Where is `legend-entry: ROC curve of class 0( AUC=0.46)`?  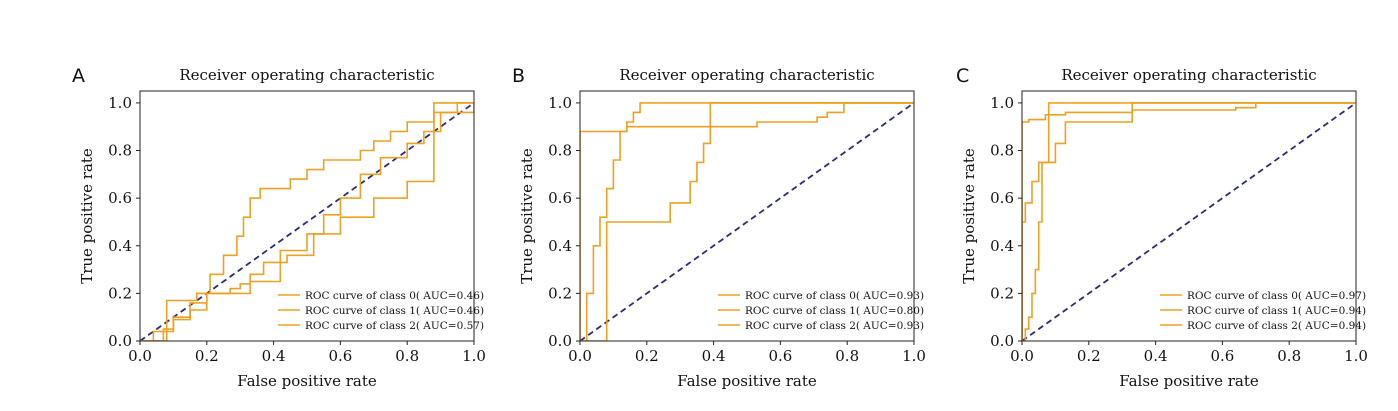
legend-entry: ROC curve of class 0( AUC=0.46) is located at coordinates (394, 296).